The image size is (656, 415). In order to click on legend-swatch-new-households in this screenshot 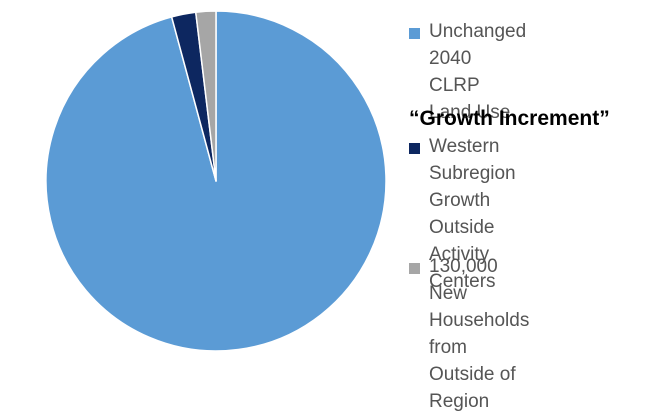, I will do `click(414, 268)`.